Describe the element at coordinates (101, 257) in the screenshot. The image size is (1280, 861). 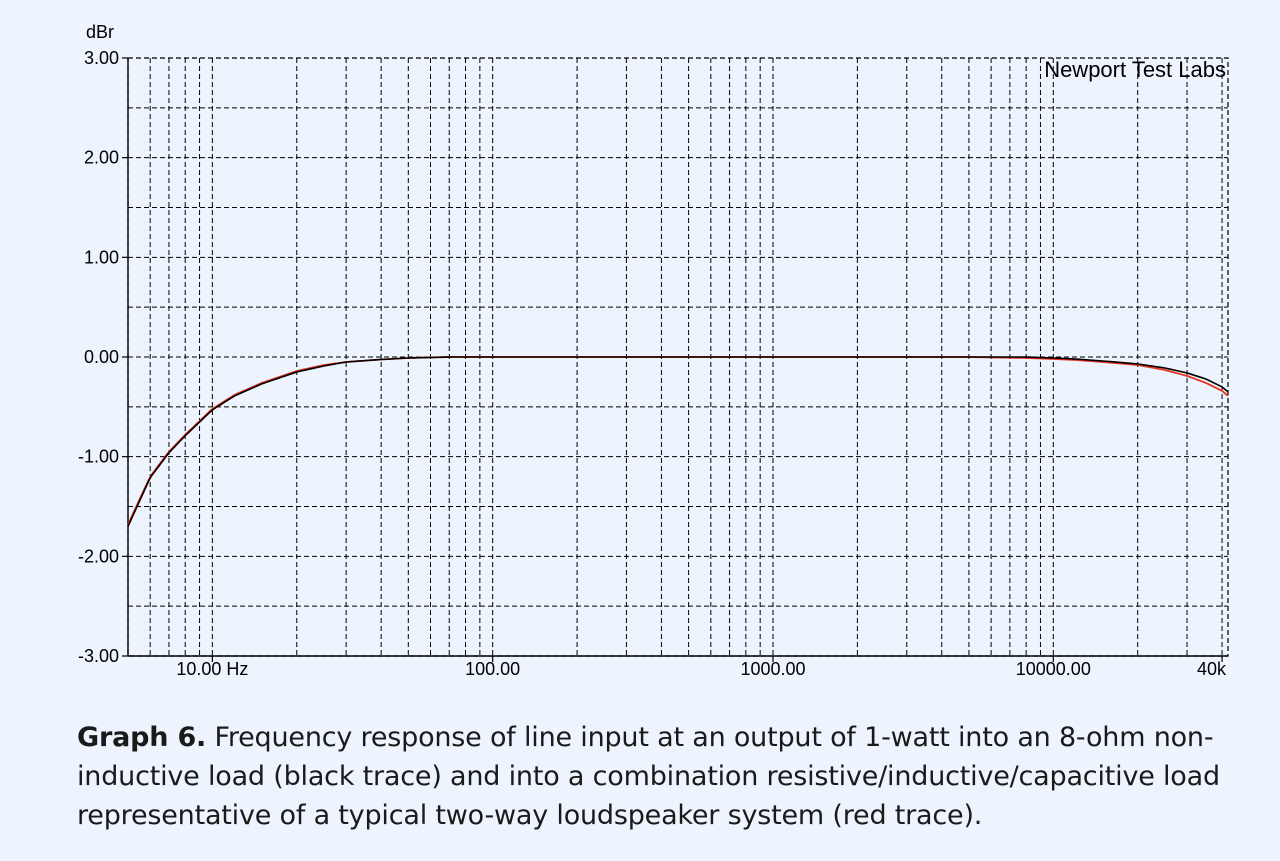
I see `y-tick-label: 1.00` at that location.